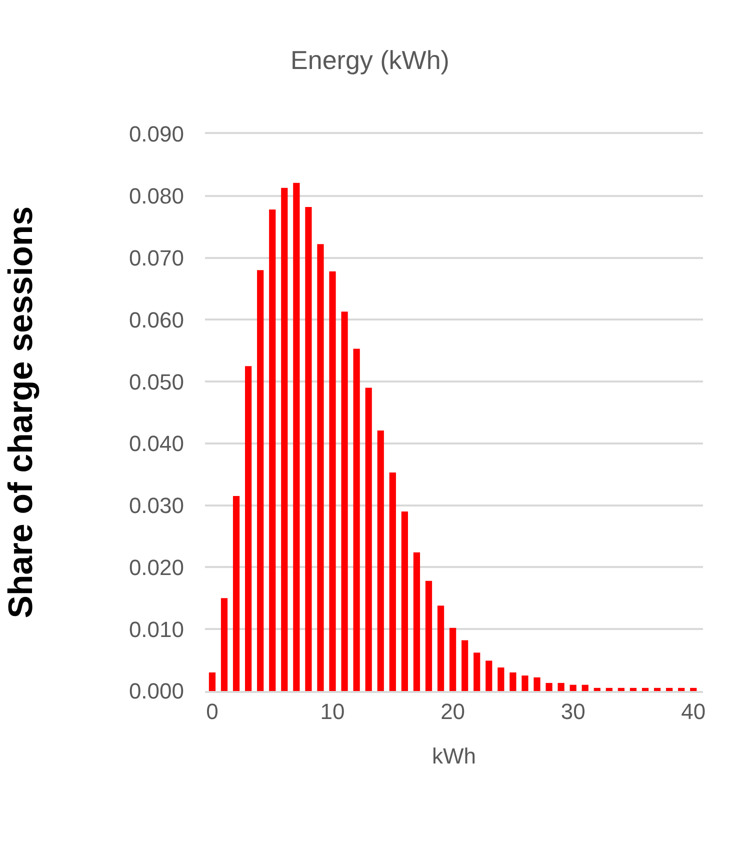 The height and width of the screenshot is (861, 740). What do you see at coordinates (156, 196) in the screenshot?
I see `y-tick-label: 0.080` at bounding box center [156, 196].